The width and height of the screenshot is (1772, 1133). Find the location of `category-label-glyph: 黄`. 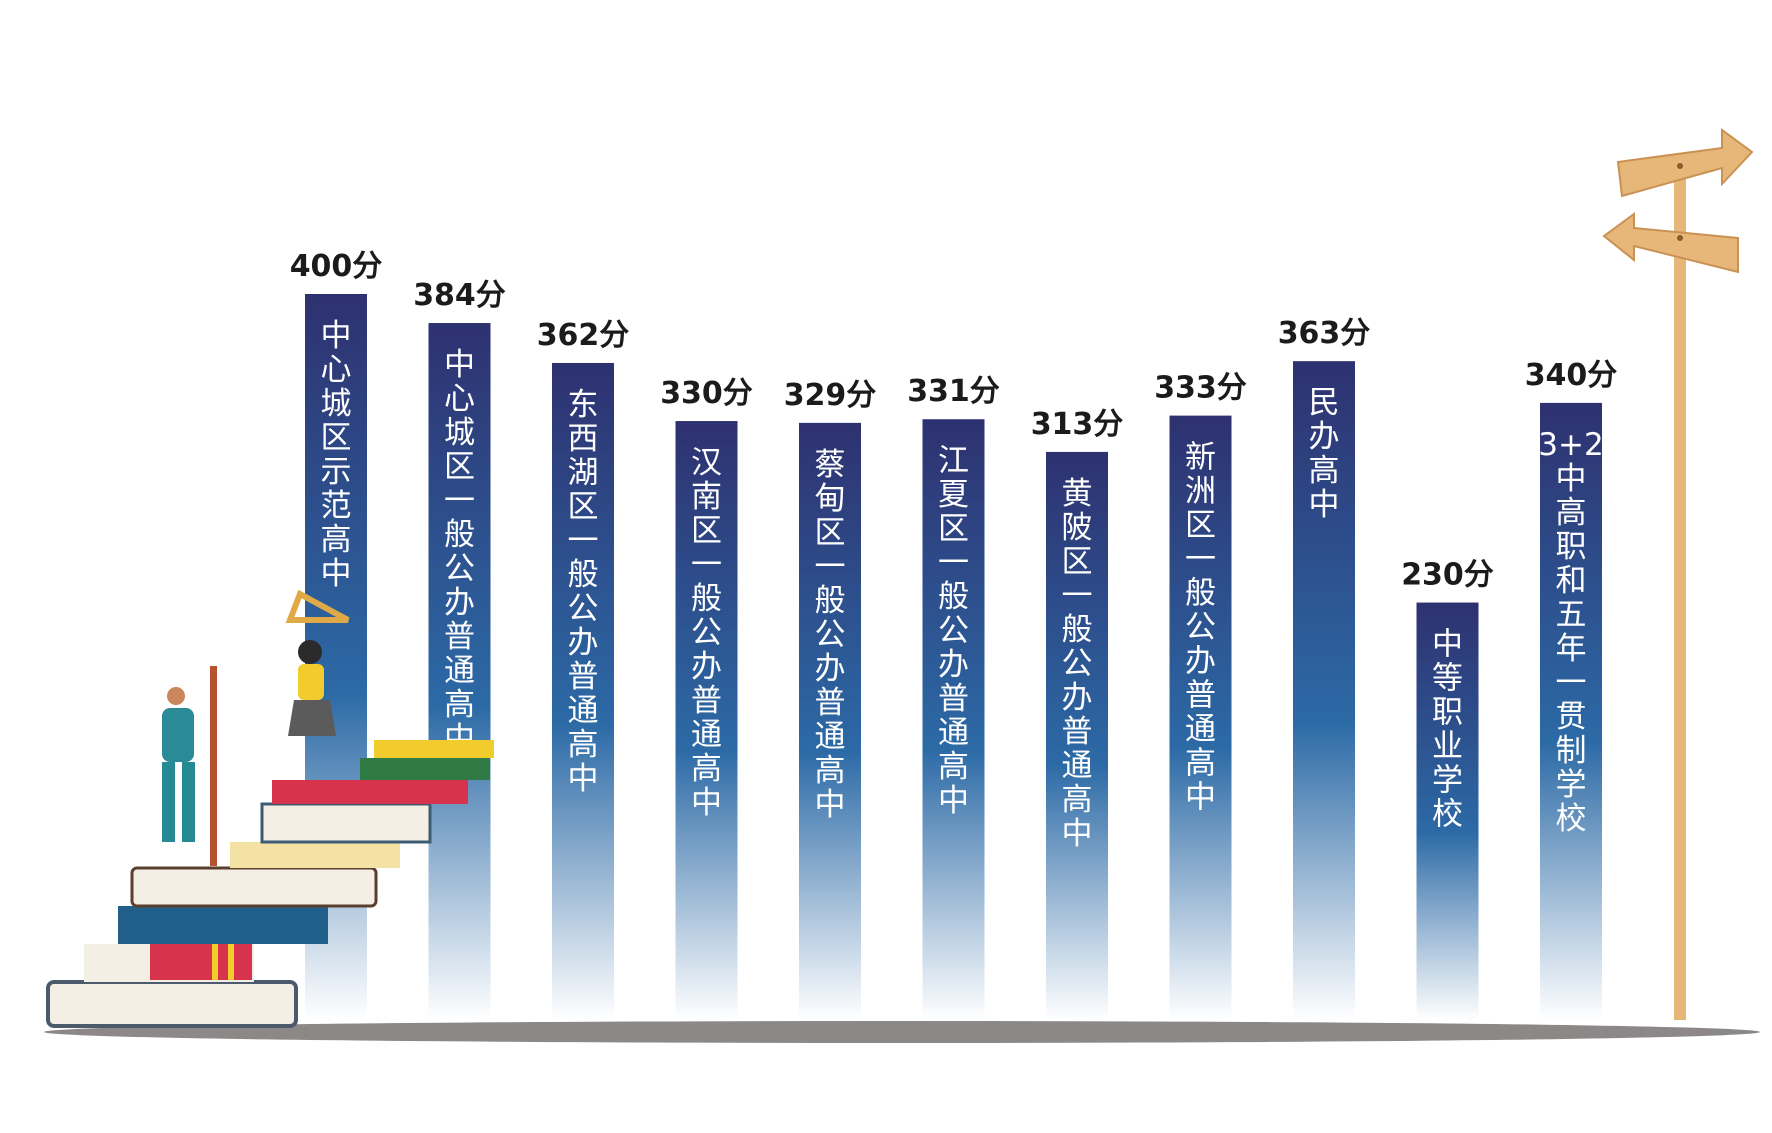

category-label-glyph: 黄 is located at coordinates (1077, 494).